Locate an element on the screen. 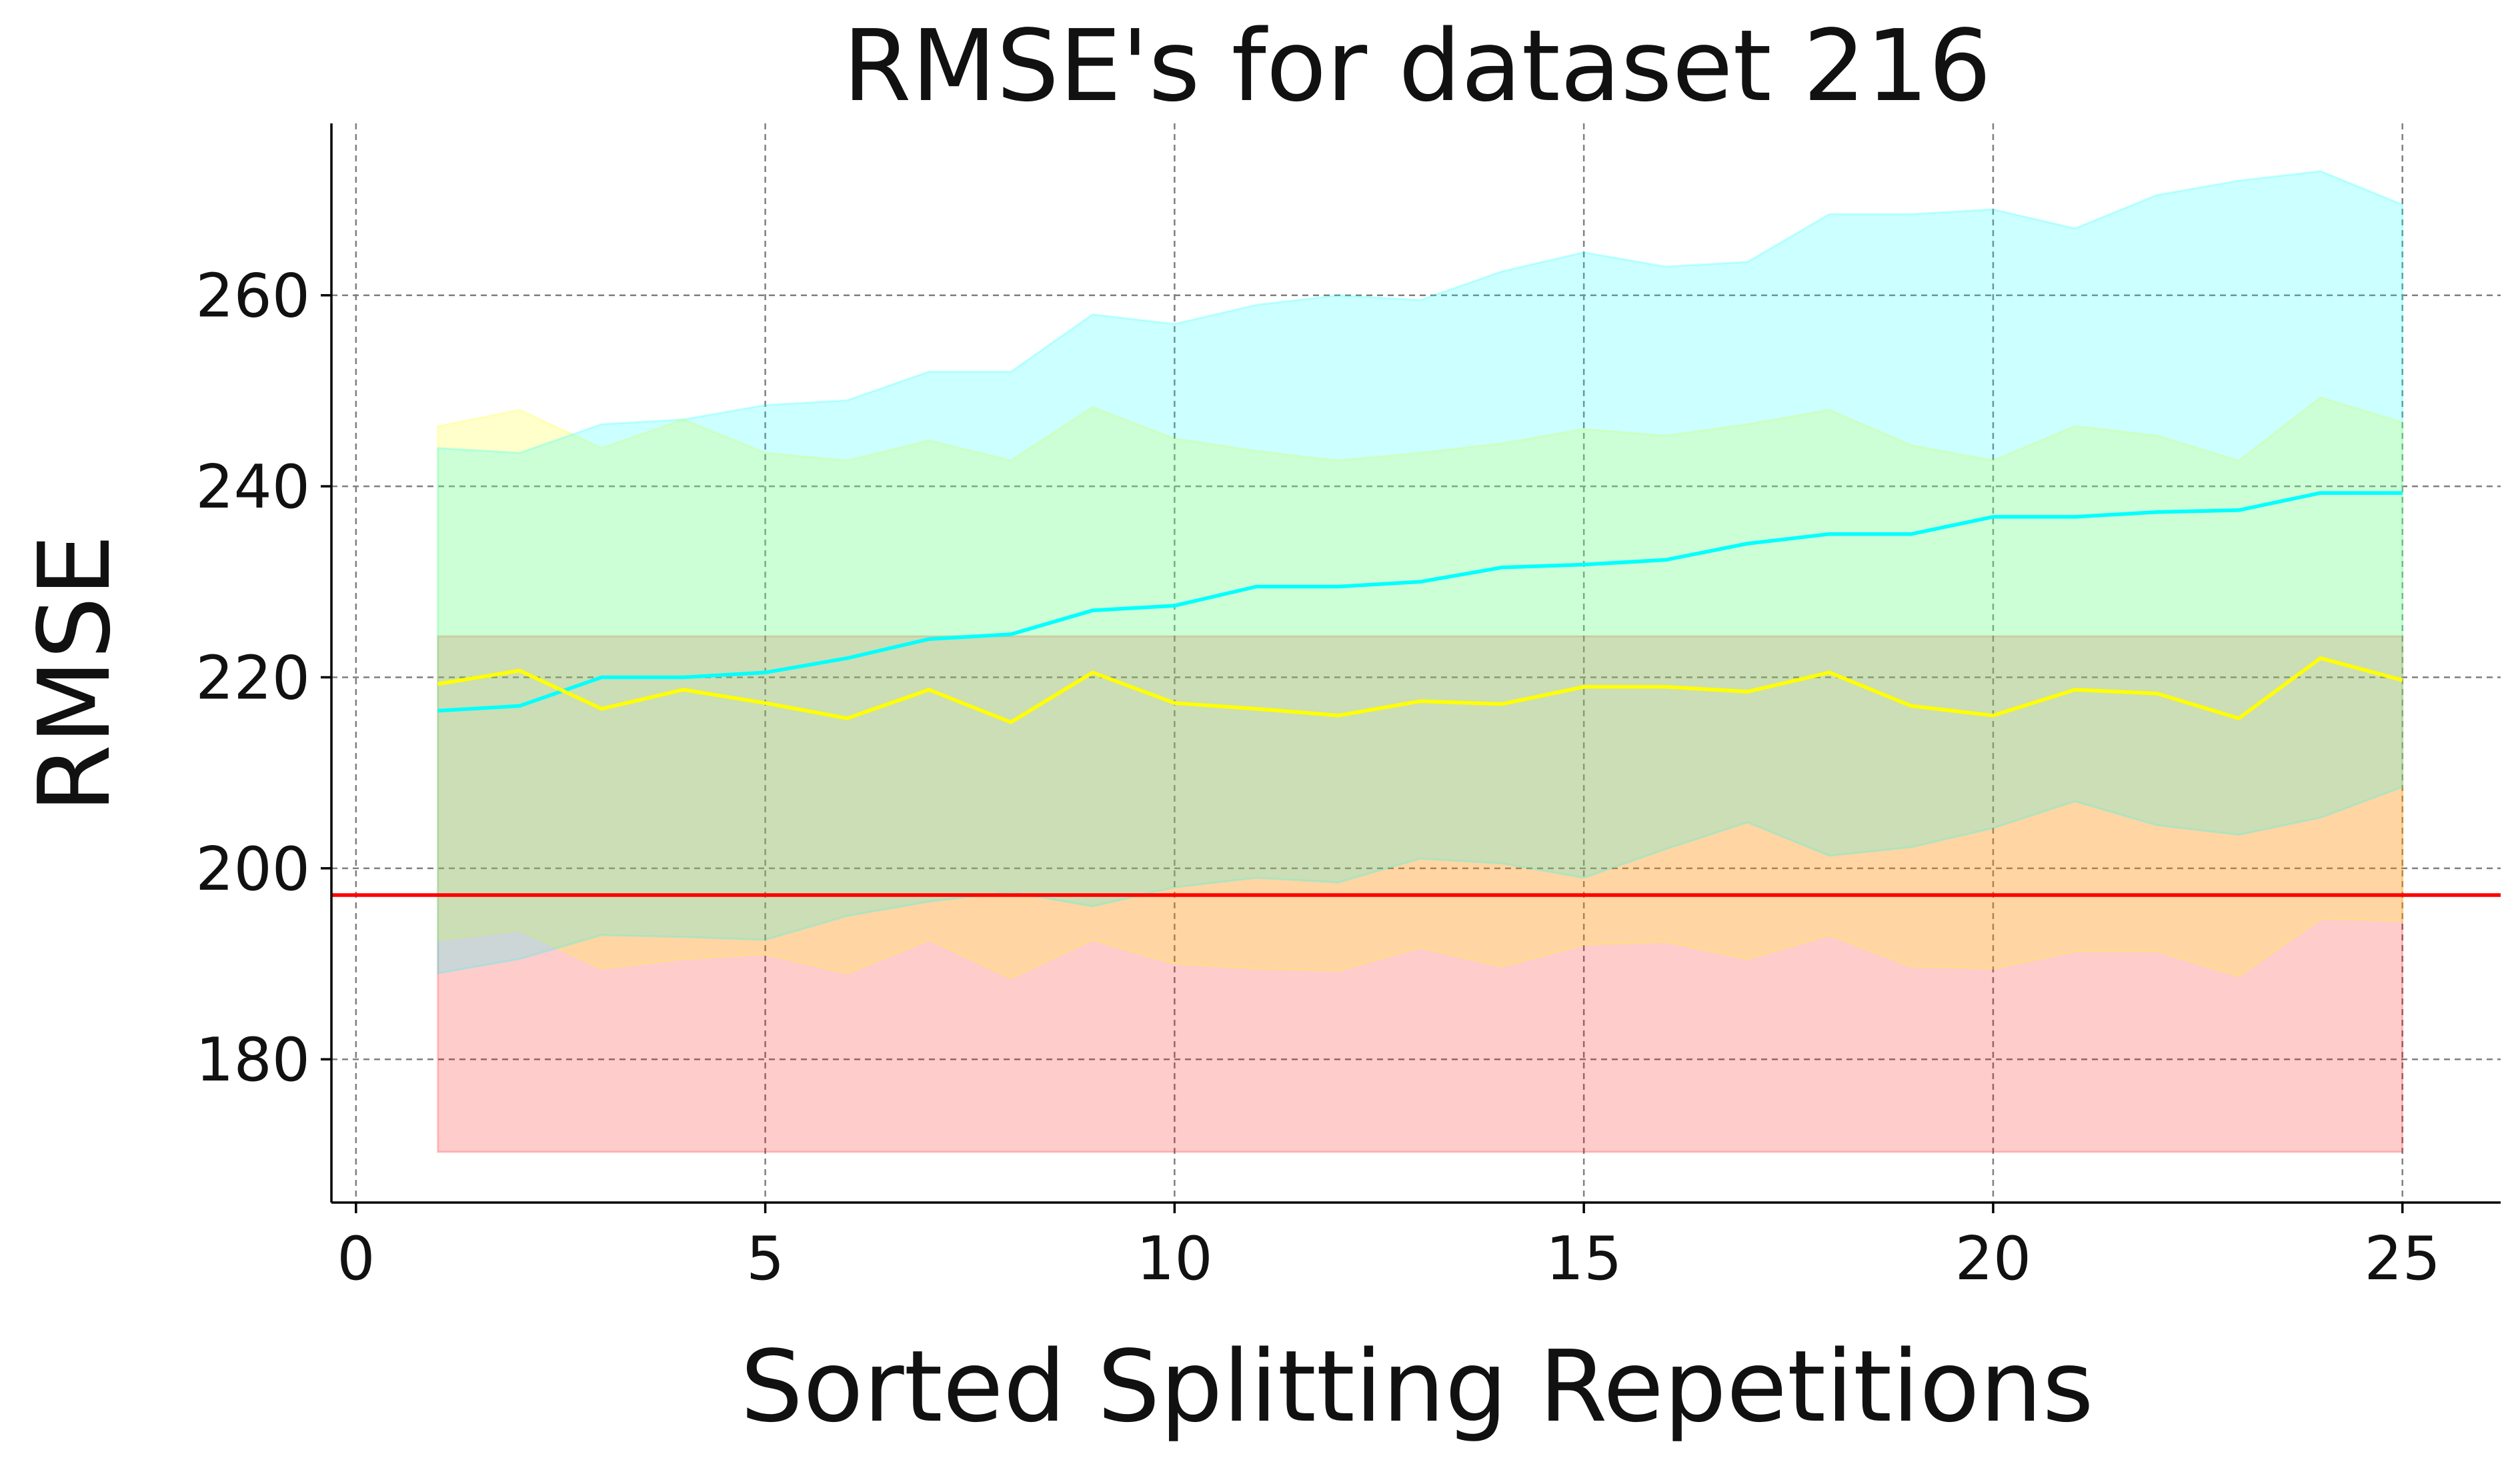  y-tick-label: 220 is located at coordinates (252, 678).